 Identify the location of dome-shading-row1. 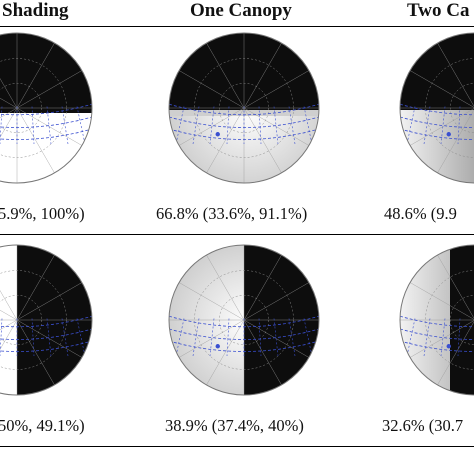
(46, 108).